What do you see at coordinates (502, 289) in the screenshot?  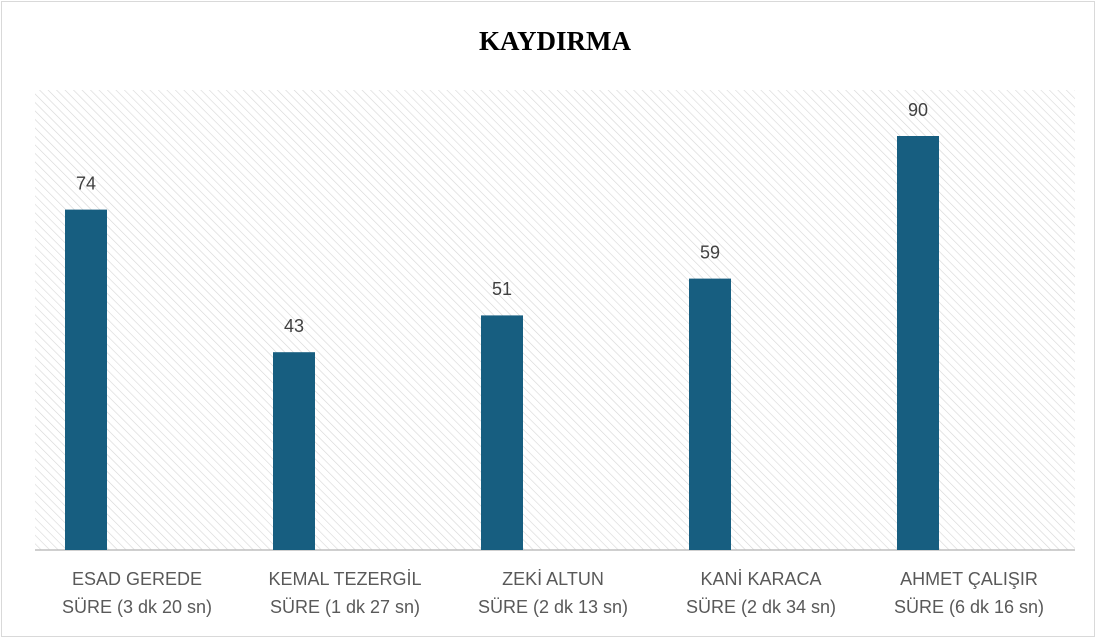 I see `data-label: 51` at bounding box center [502, 289].